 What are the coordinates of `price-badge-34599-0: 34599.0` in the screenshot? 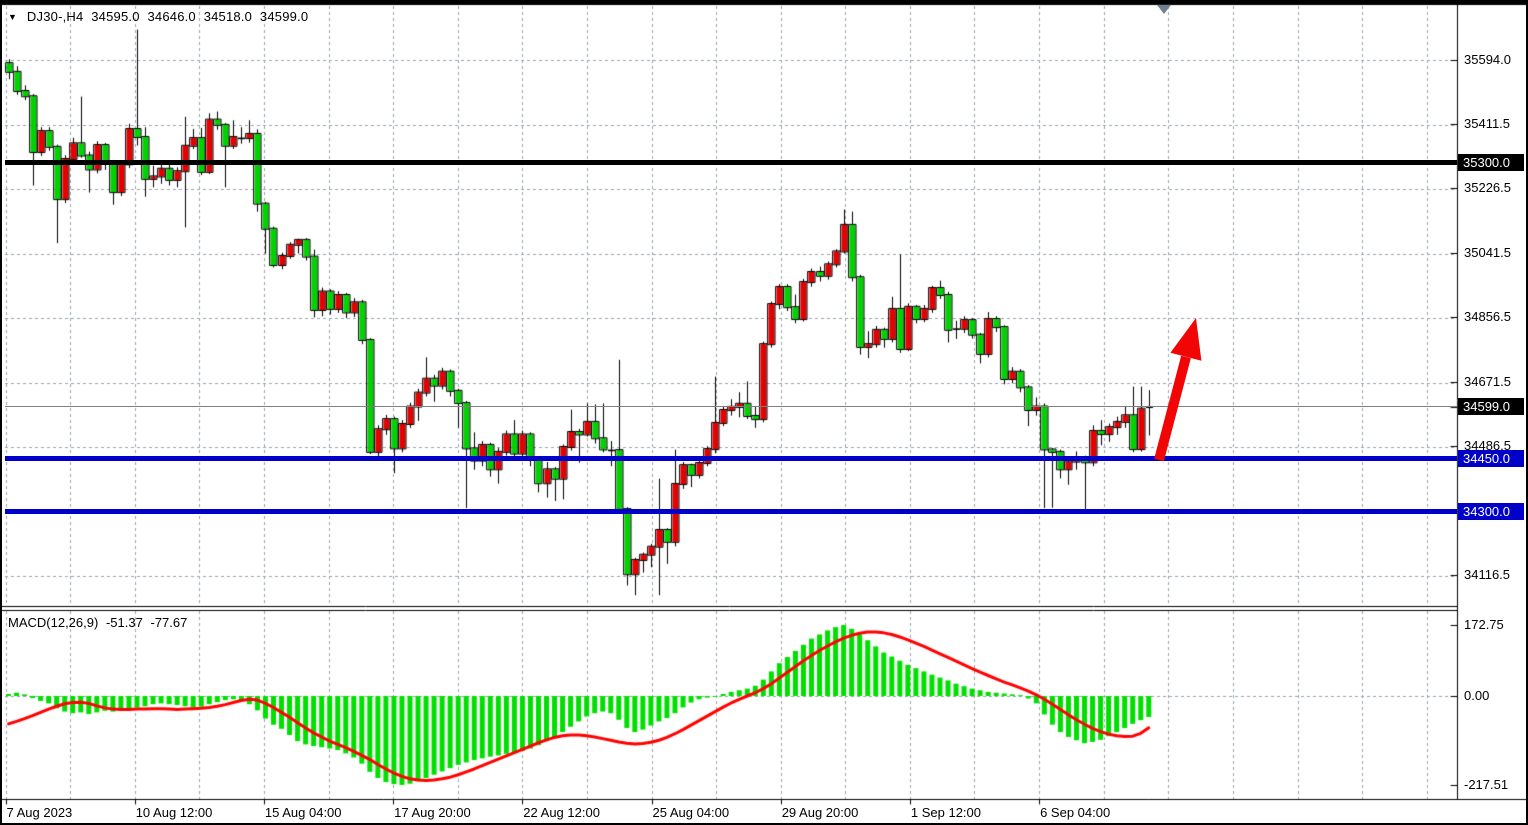 It's located at (1491, 407).